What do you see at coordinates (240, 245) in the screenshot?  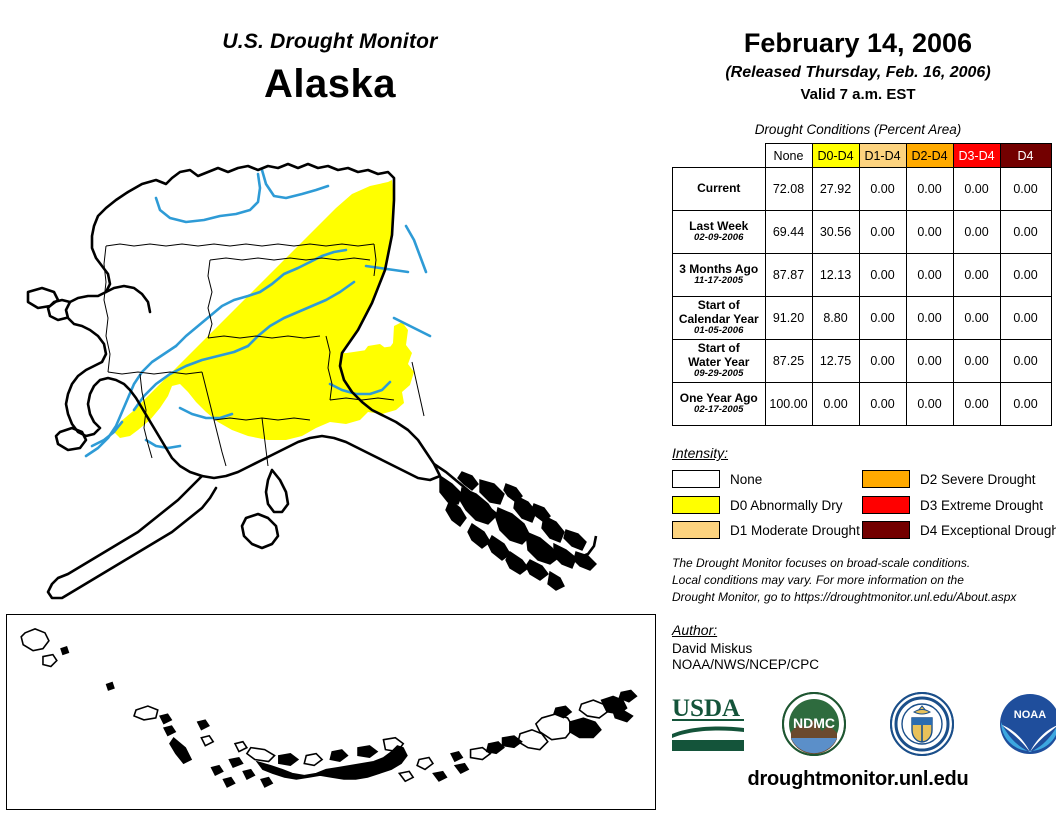 I see `borough-line-north` at bounding box center [240, 245].